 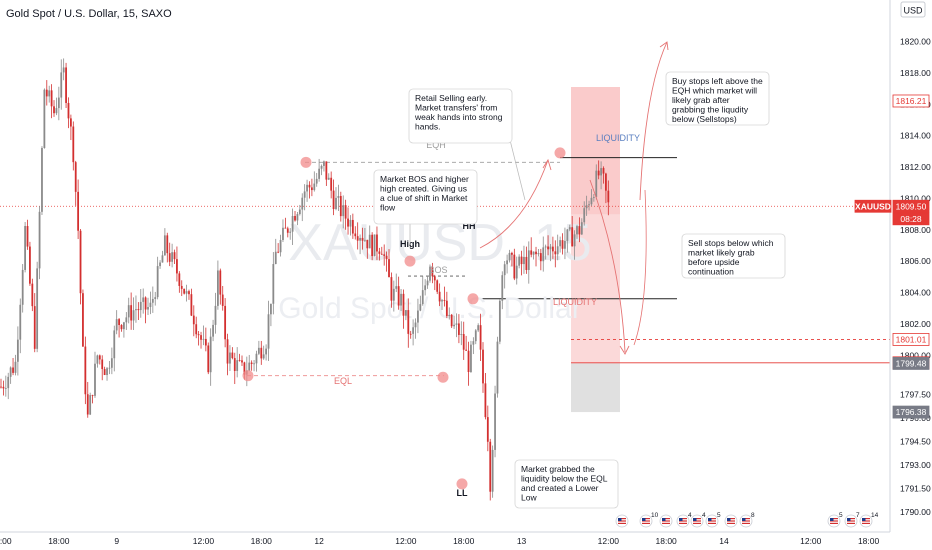 I want to click on watermark-name: Gold Spot / U.S. Dollar, so click(x=429, y=308).